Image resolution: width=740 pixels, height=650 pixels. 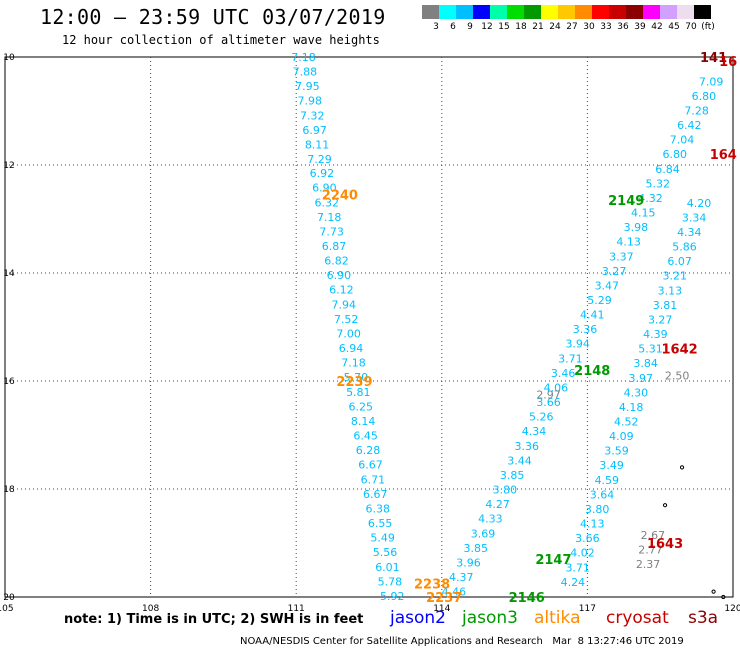 What do you see at coordinates (470, 27) in the screenshot?
I see `legend-label: 9` at bounding box center [470, 27].